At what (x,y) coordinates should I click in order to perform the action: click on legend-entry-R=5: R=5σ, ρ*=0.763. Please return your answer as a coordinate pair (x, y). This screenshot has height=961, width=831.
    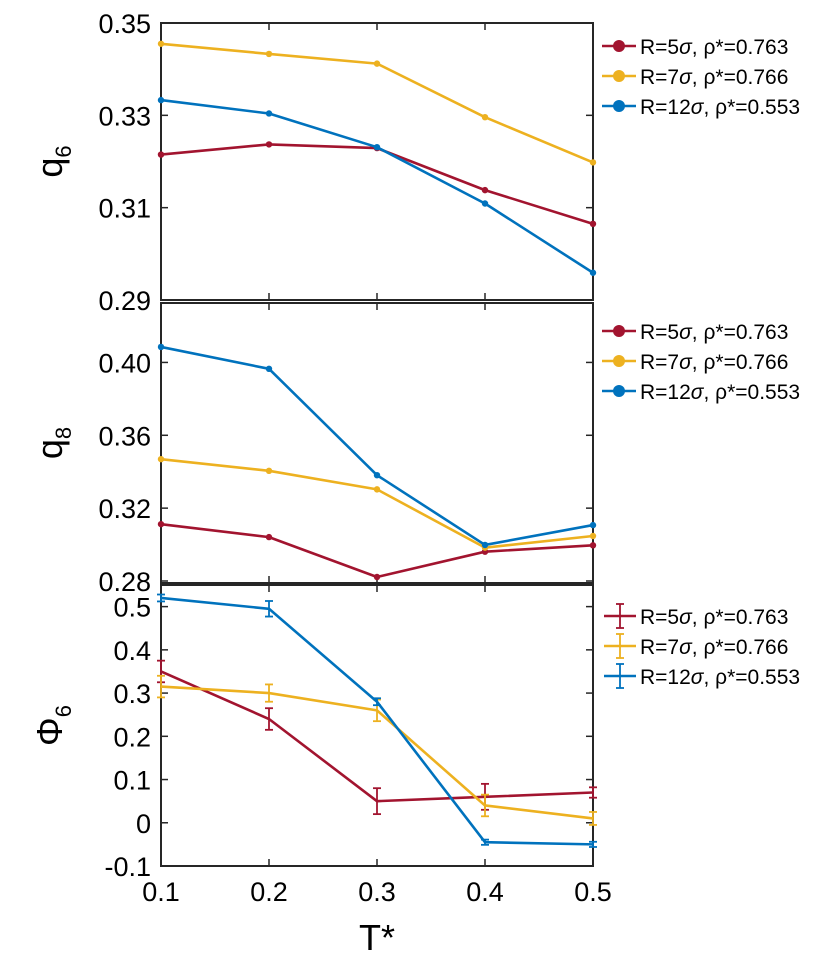
    Looking at the image, I should click on (695, 332).